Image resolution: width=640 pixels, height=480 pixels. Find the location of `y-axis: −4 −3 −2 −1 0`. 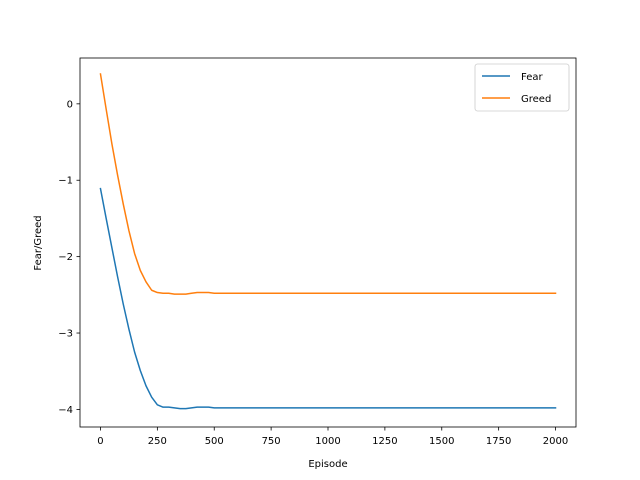

y-axis: −4 −3 −2 −1 0 is located at coordinates (69, 257).